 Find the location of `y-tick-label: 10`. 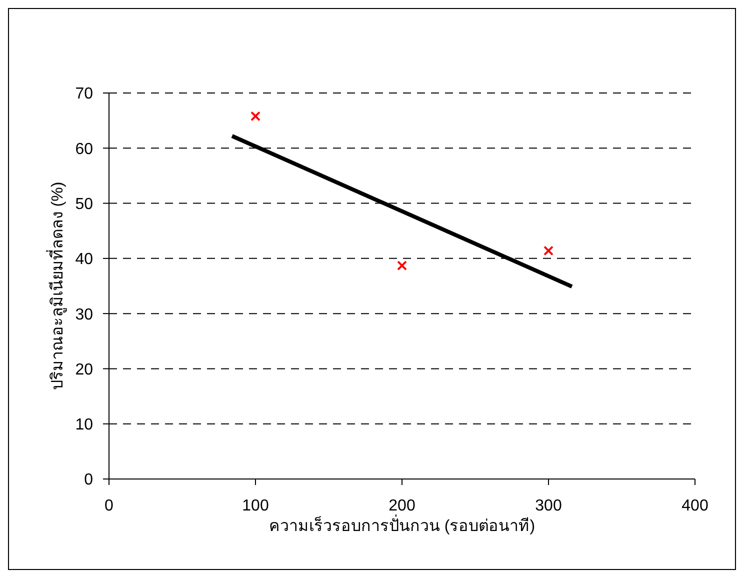

y-tick-label: 10 is located at coordinates (84, 425).